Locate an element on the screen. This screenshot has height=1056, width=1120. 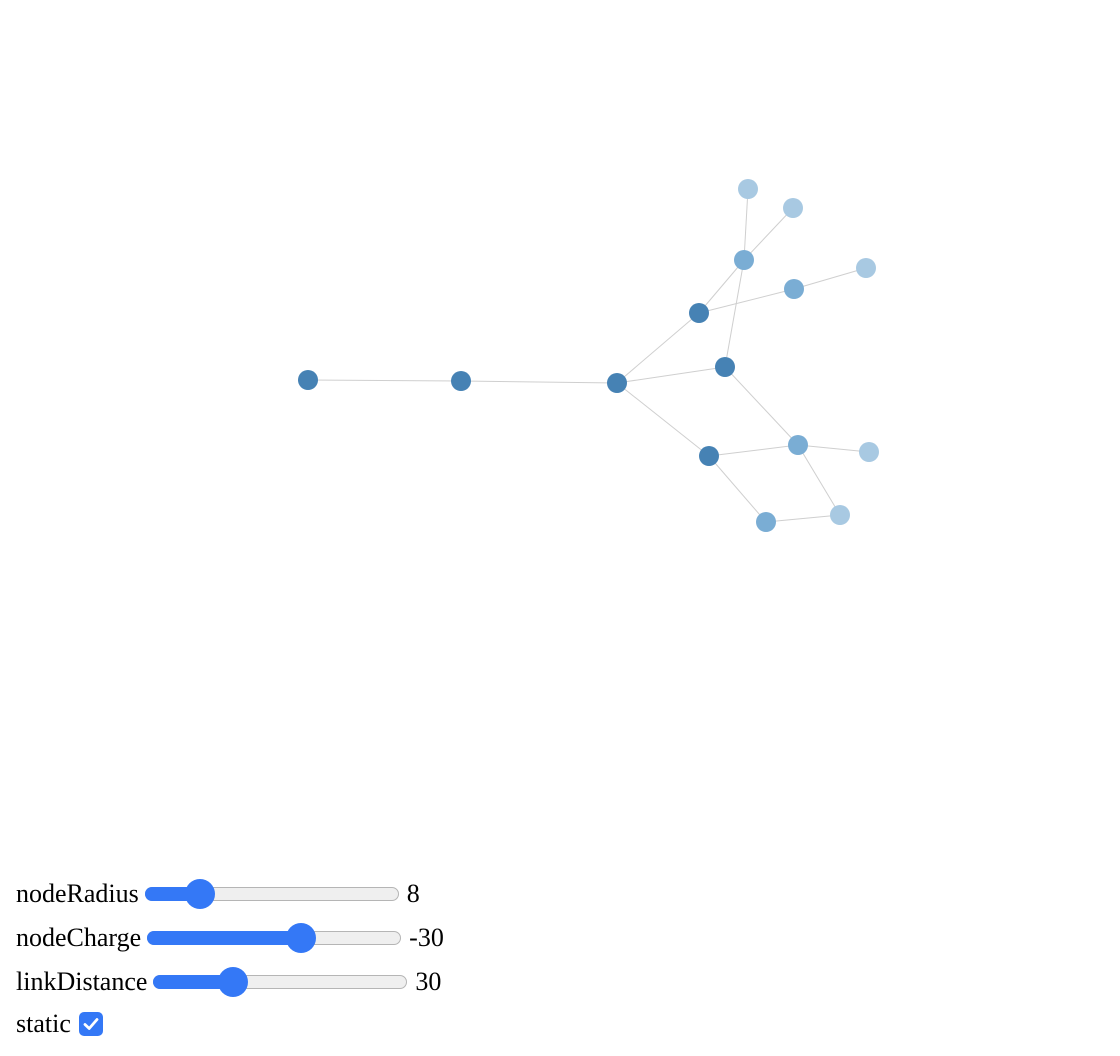
node-charge-label: nodeCharge is located at coordinates (79, 937).